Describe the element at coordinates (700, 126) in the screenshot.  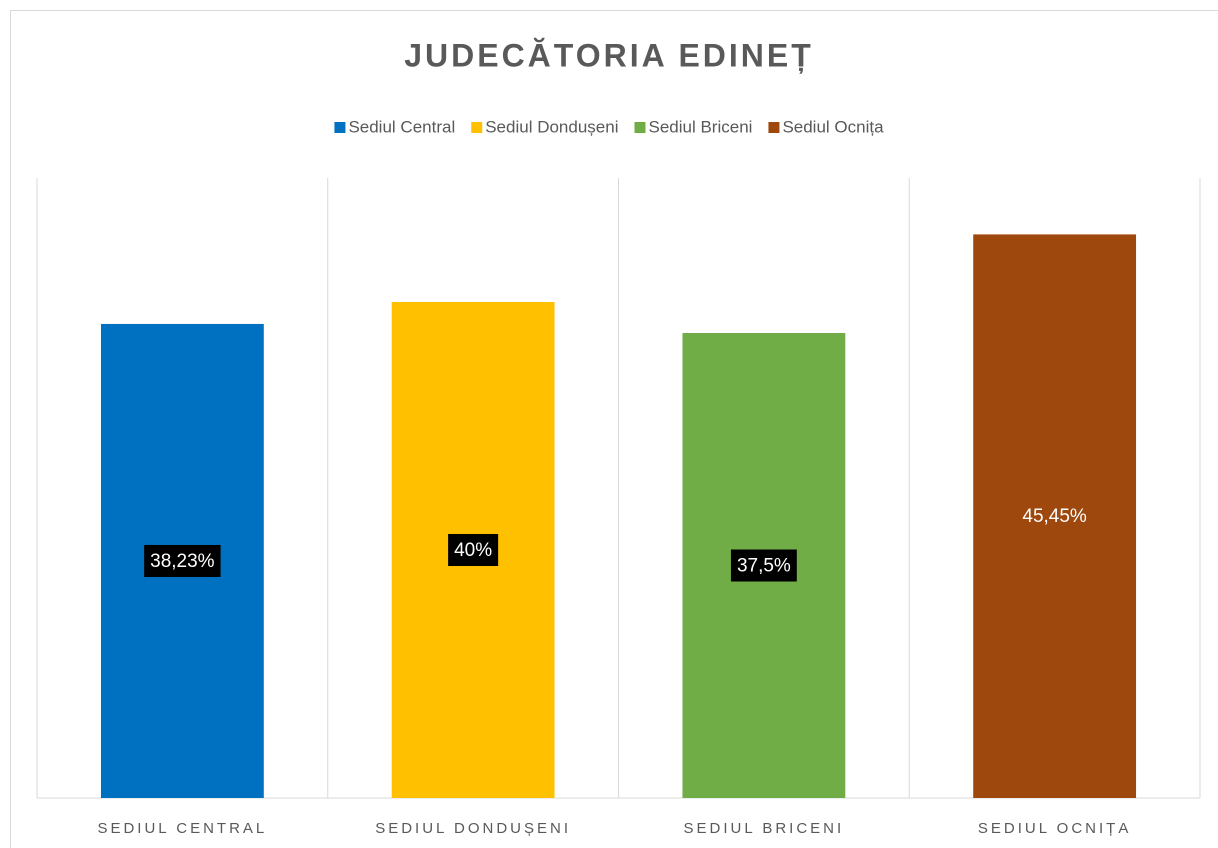
I see `legend-label: Sediul Briceni` at that location.